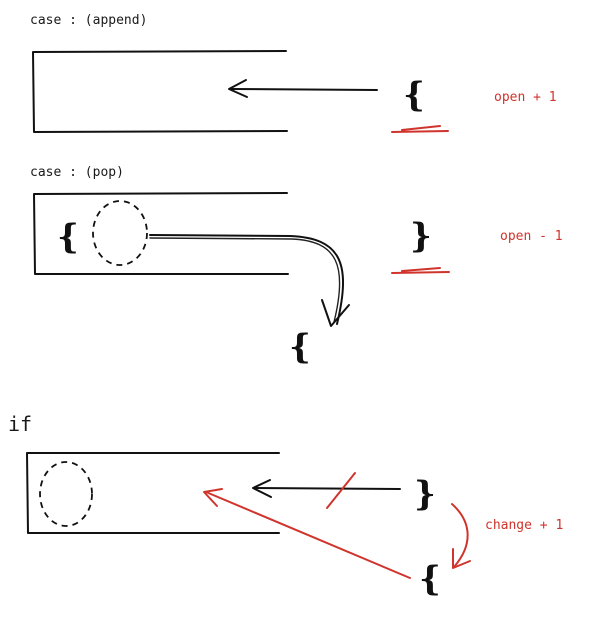  What do you see at coordinates (308, 535) in the screenshot?
I see `if-red-push-arrow-shaft` at bounding box center [308, 535].